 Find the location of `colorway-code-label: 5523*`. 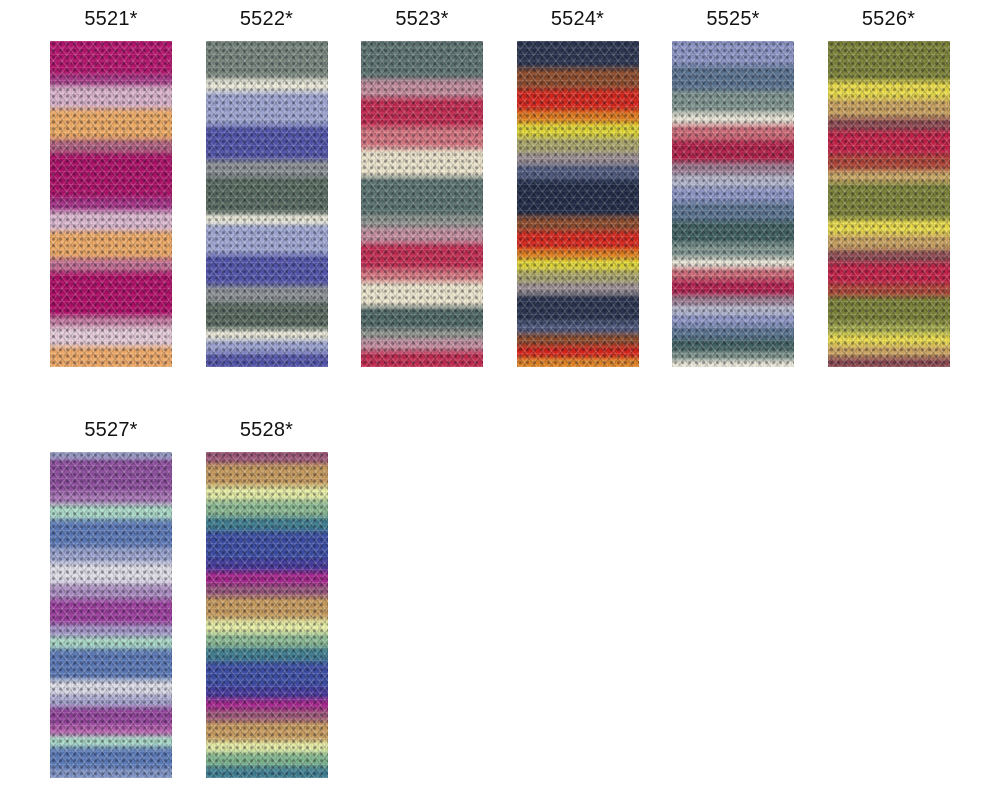

colorway-code-label: 5523* is located at coordinates (422, 19).